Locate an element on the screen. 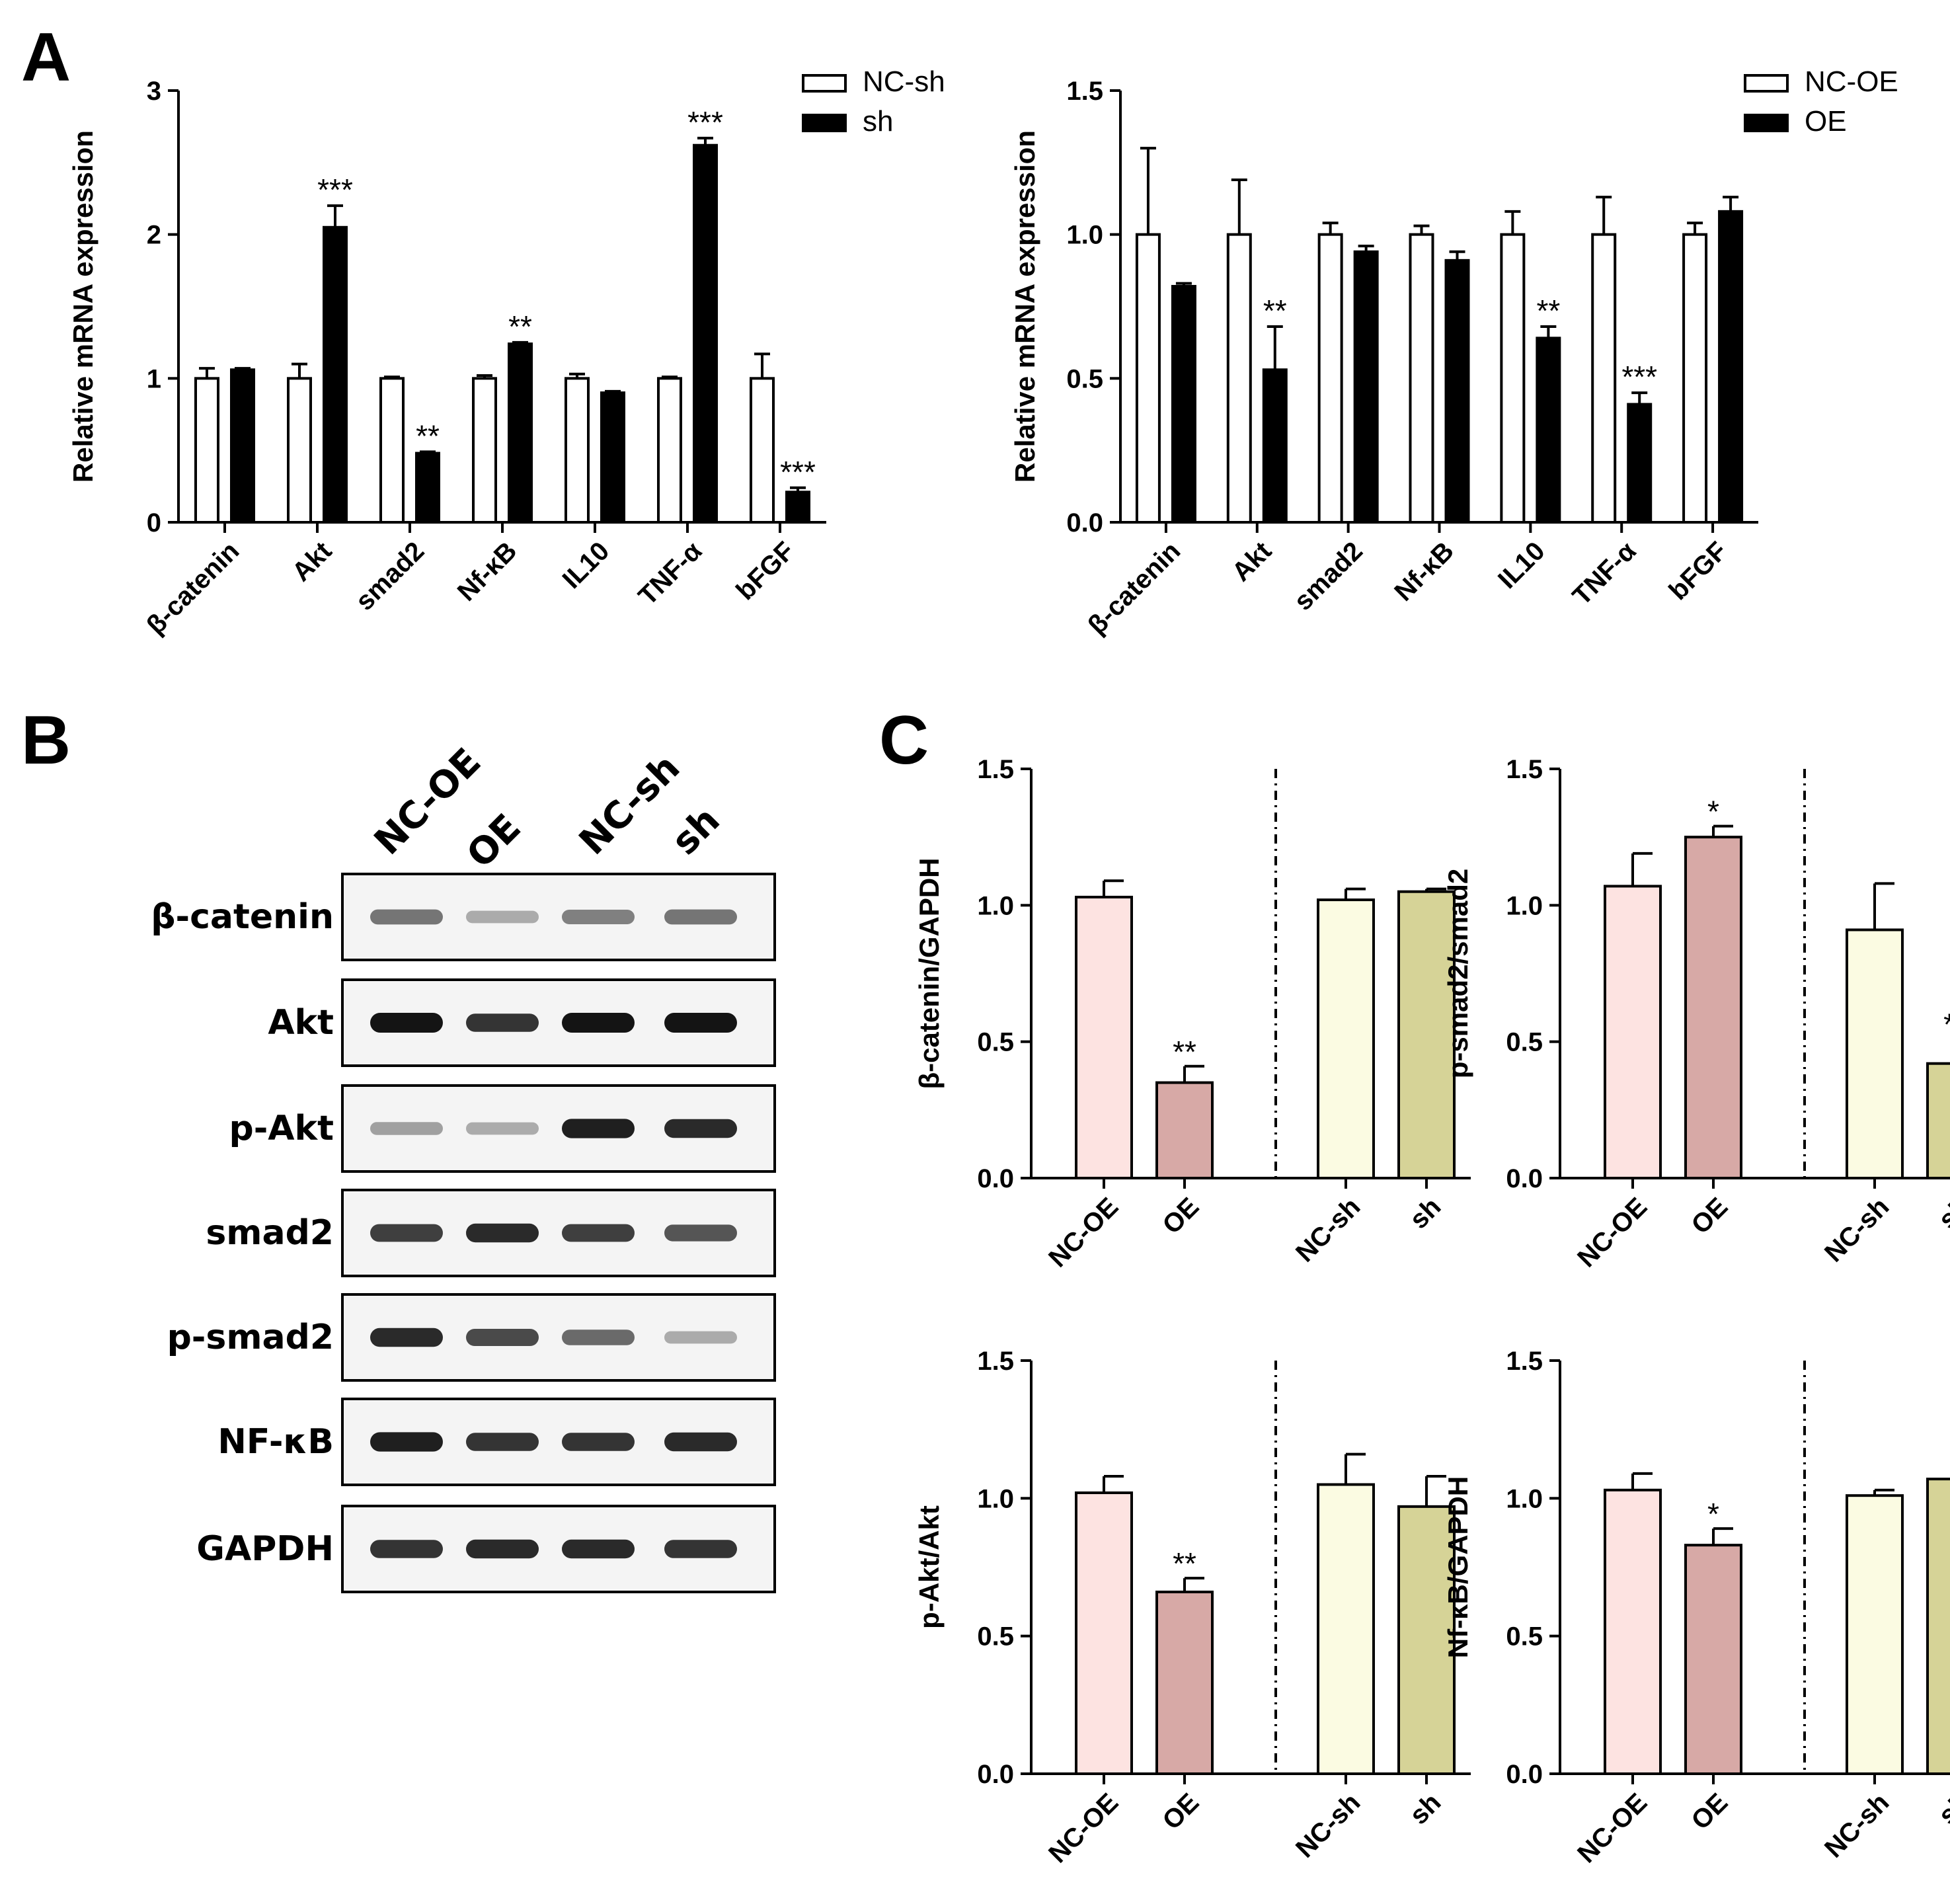  blot-row: smad2 is located at coordinates (491, 1233).